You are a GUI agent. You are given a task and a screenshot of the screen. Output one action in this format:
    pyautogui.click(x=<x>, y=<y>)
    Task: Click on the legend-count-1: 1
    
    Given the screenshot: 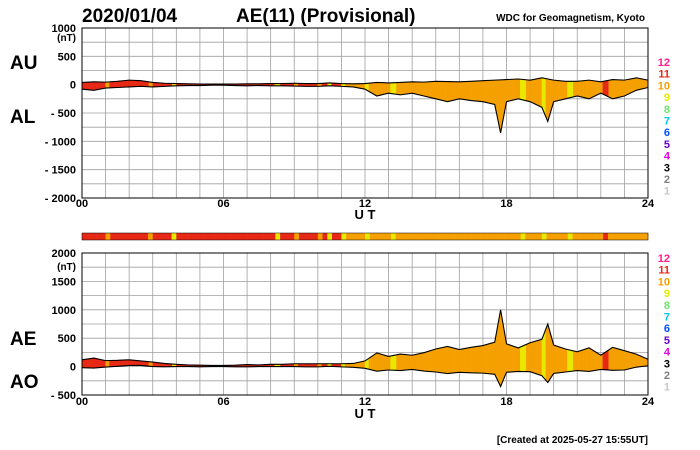 What is the action you would take?
    pyautogui.click(x=667, y=192)
    